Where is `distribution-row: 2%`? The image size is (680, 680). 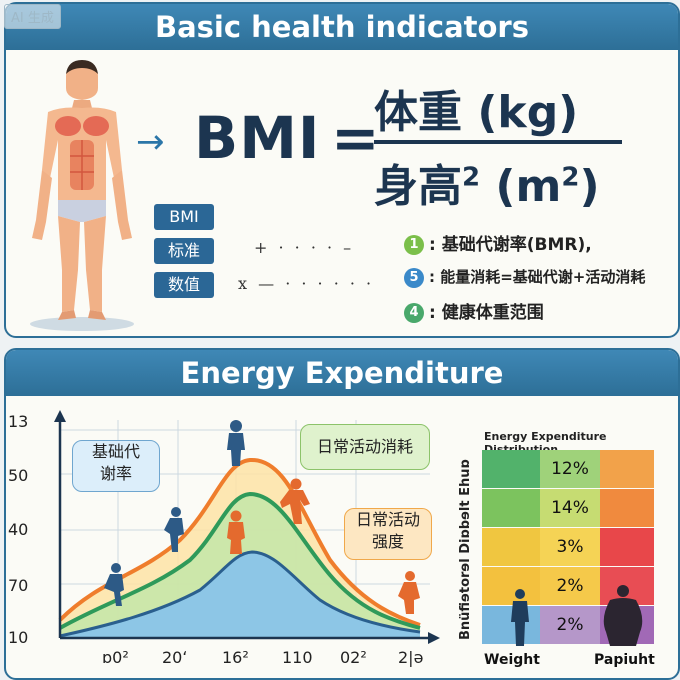
distribution-row: 2% is located at coordinates (568, 586).